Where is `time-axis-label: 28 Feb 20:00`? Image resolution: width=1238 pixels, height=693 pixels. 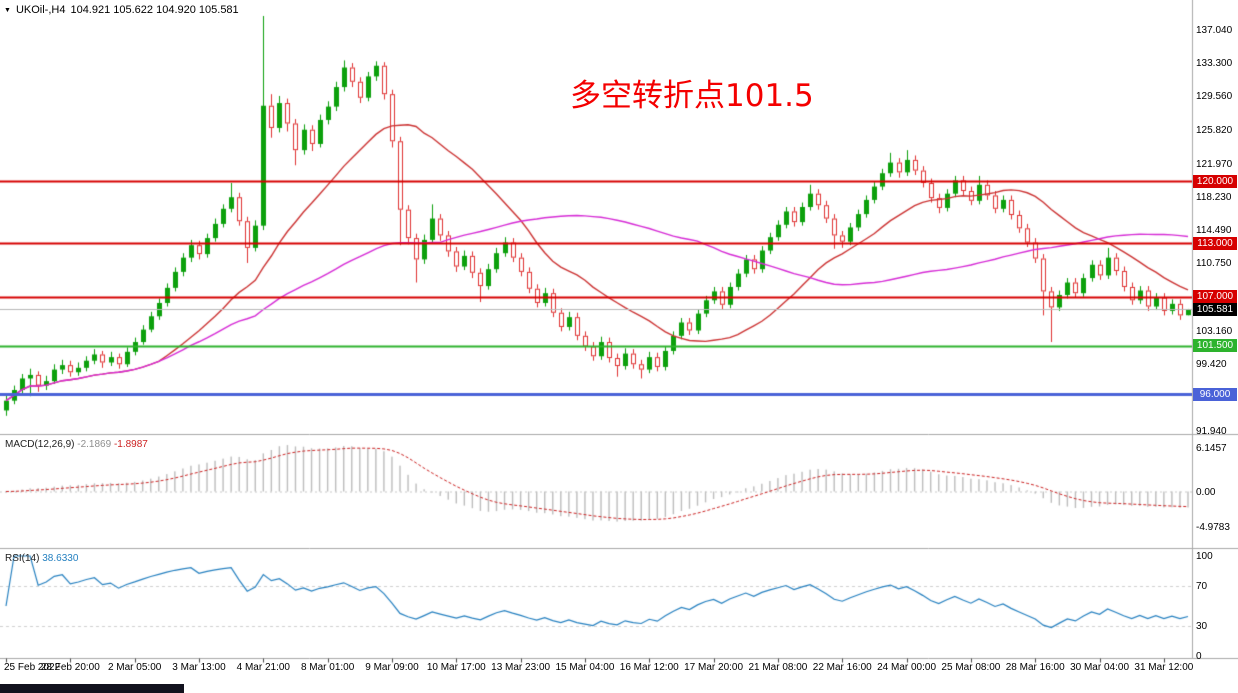 time-axis-label: 28 Feb 20:00 is located at coordinates (70, 667).